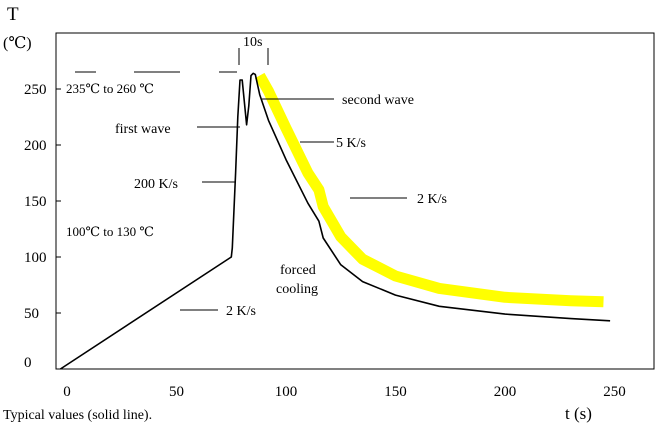  I want to click on x-axis-ticks: 0 50 100 150 200 250, so click(344, 392).